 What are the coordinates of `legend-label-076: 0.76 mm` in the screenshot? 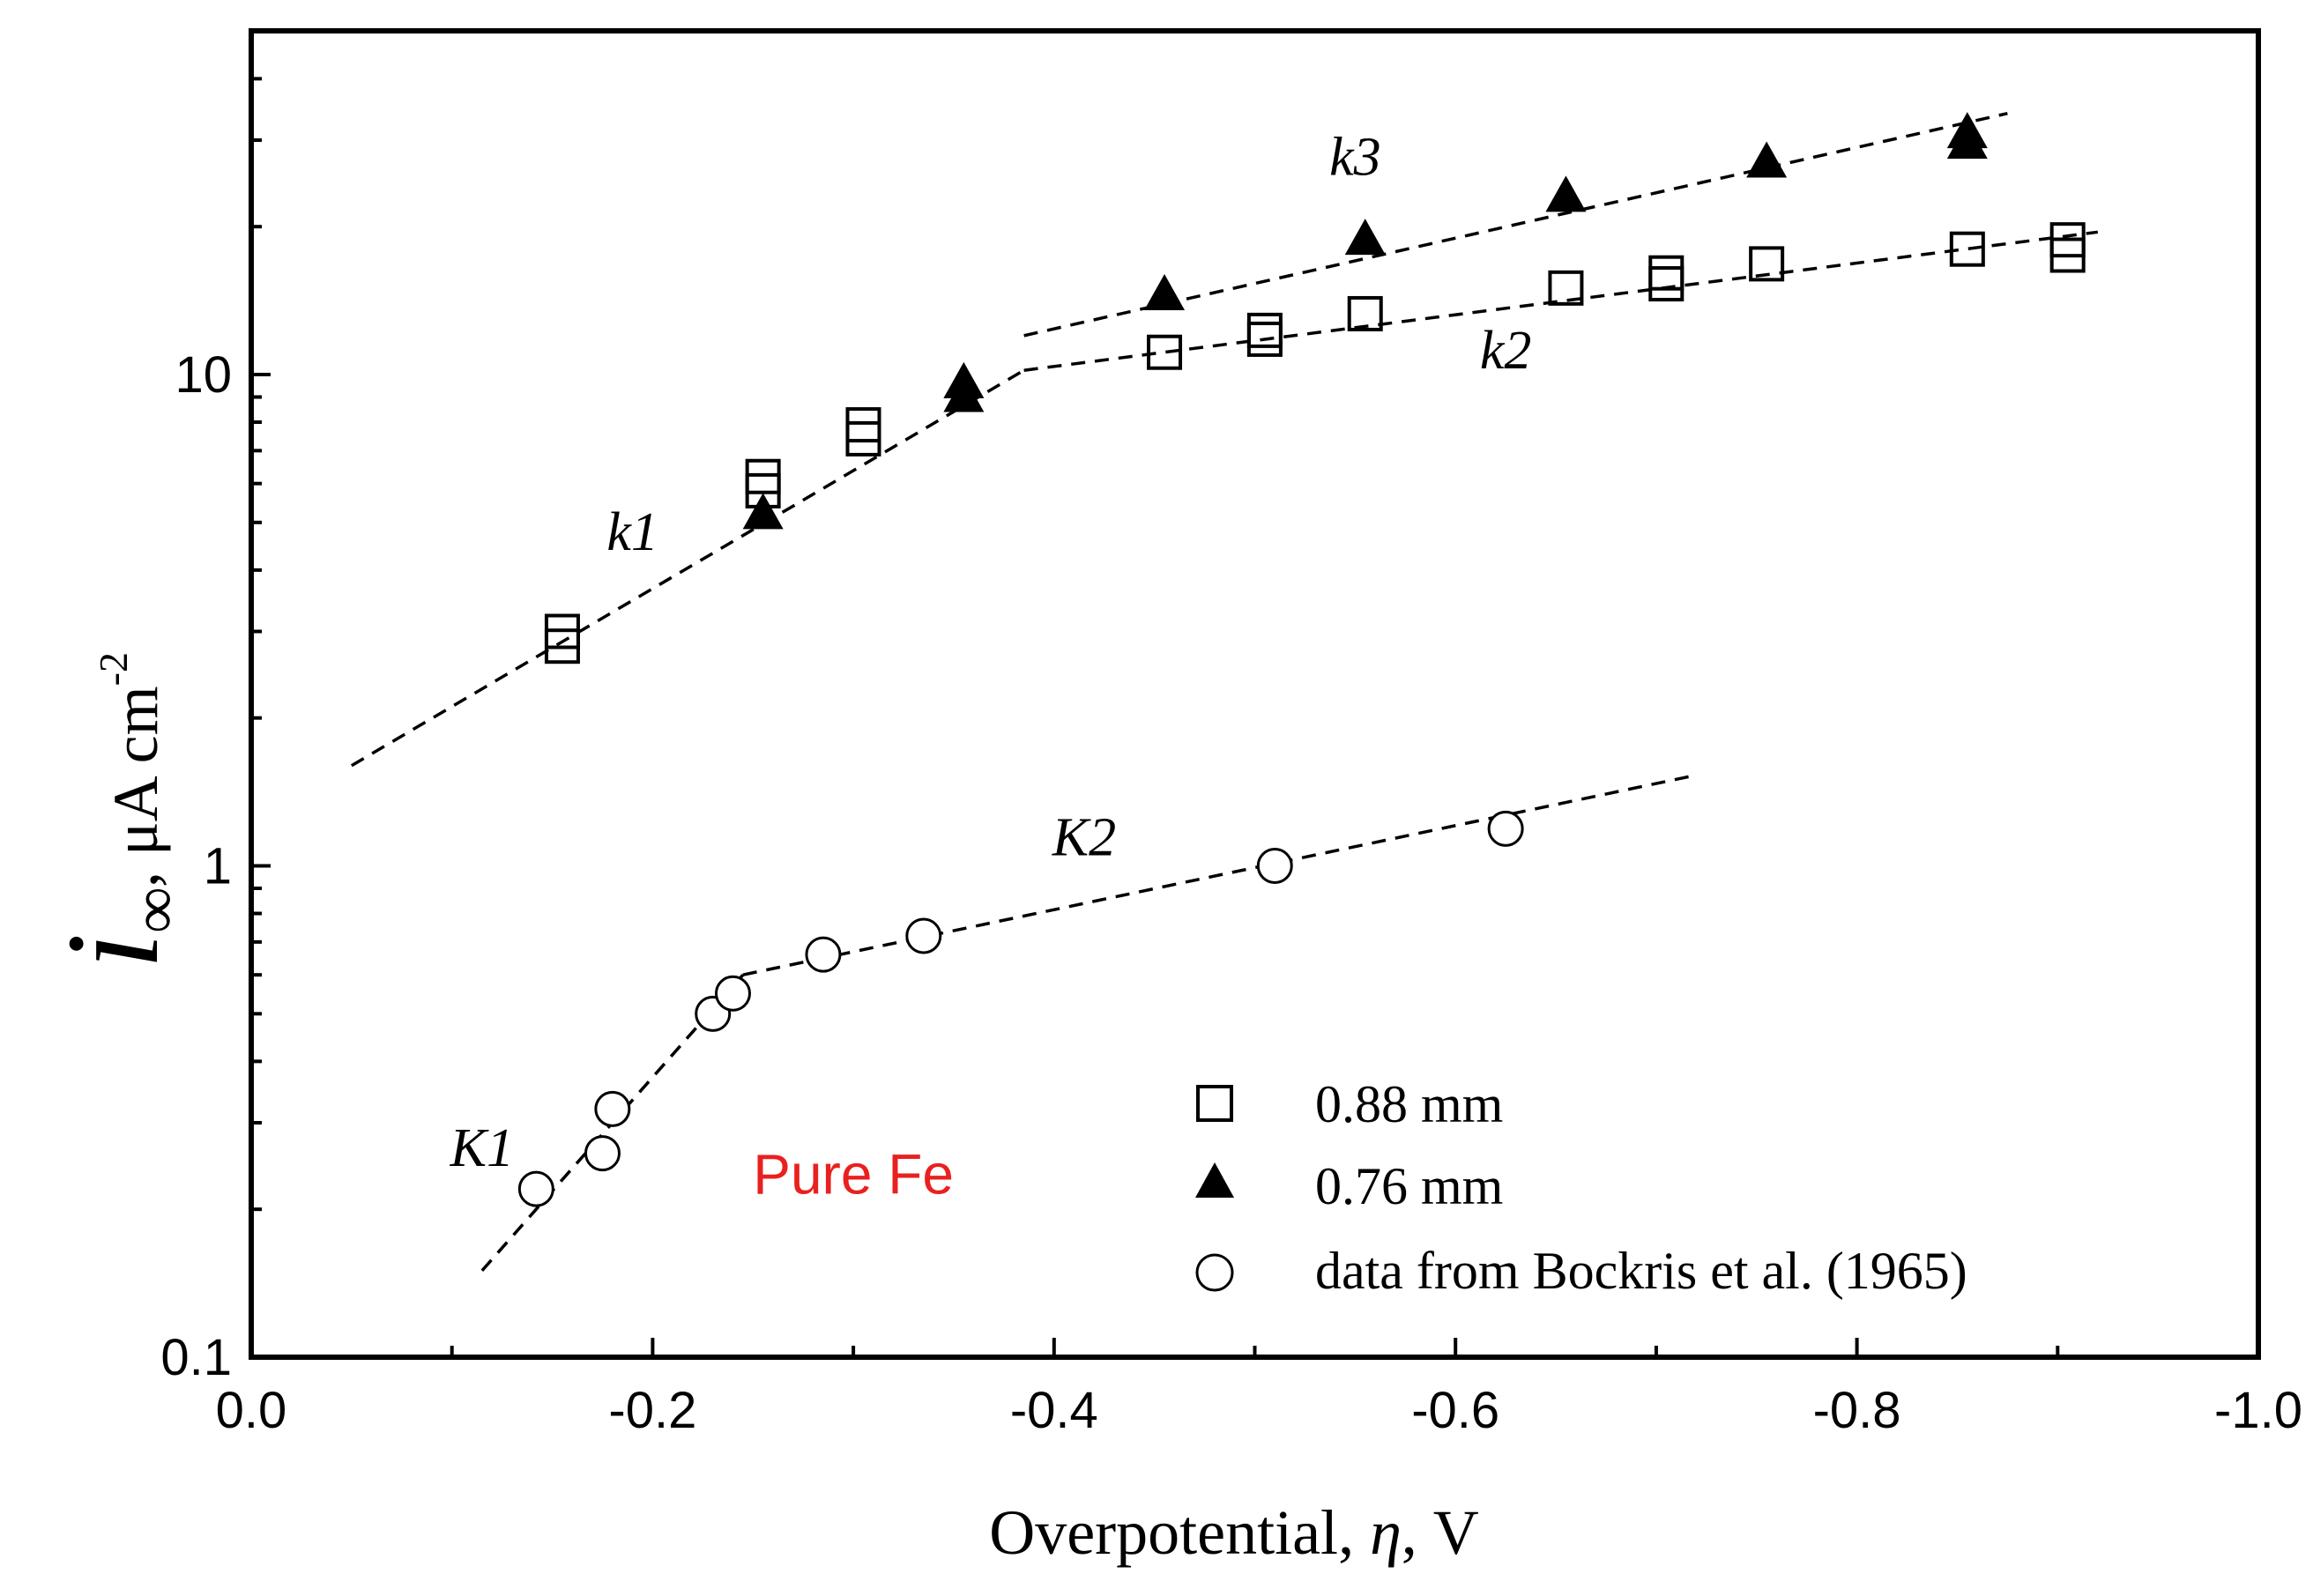 It's located at (1409, 1186).